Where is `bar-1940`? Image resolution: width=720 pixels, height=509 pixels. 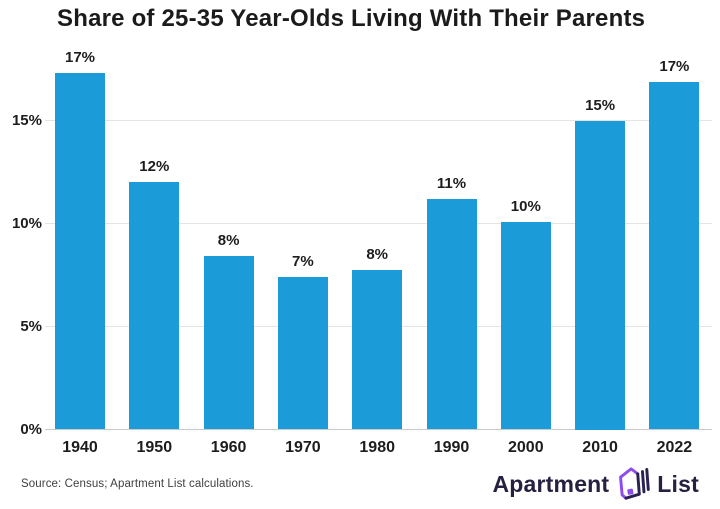
bar-1940 is located at coordinates (80, 251).